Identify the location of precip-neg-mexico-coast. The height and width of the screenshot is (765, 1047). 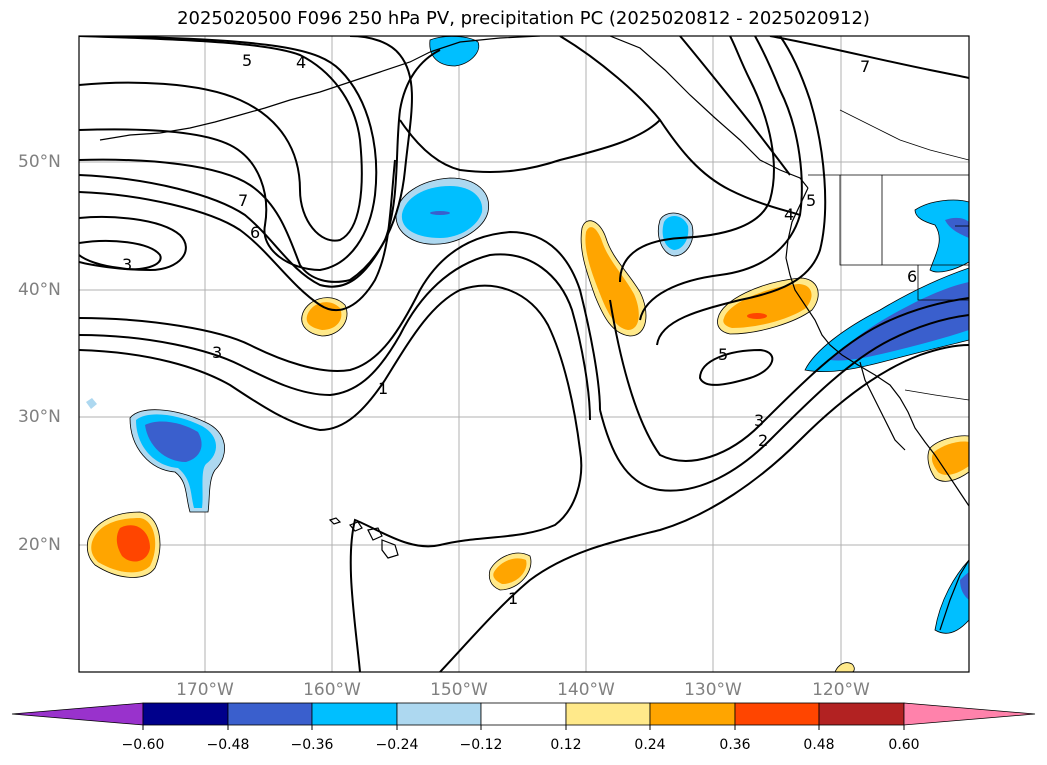
(951, 596).